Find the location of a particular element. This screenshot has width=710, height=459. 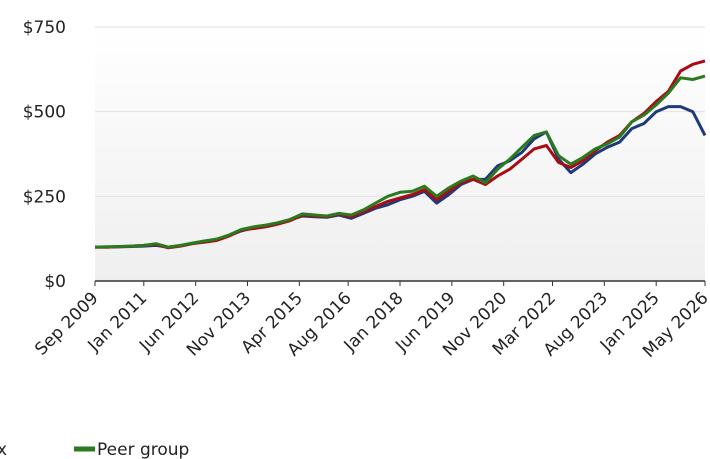

y-tick-label: $250 is located at coordinates (44, 197).